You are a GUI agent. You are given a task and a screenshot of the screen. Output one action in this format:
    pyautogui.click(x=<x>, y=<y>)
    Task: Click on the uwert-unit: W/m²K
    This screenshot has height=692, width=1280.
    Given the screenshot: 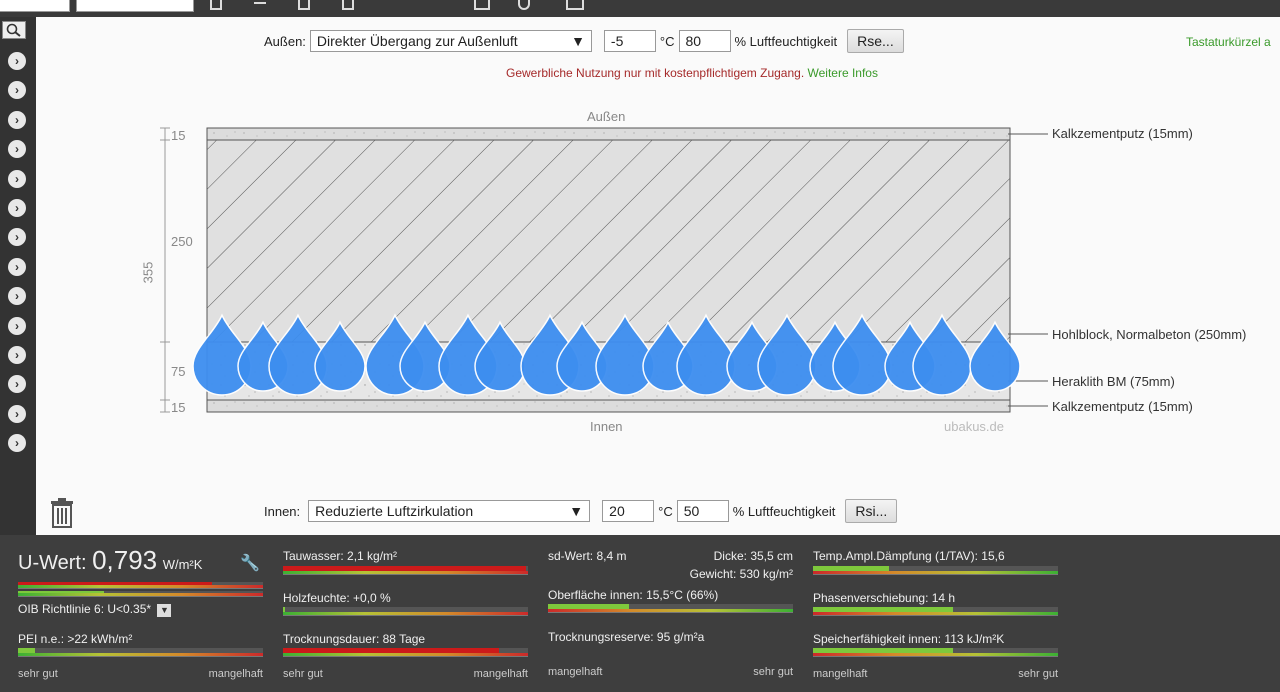 What is the action you would take?
    pyautogui.click(x=182, y=564)
    